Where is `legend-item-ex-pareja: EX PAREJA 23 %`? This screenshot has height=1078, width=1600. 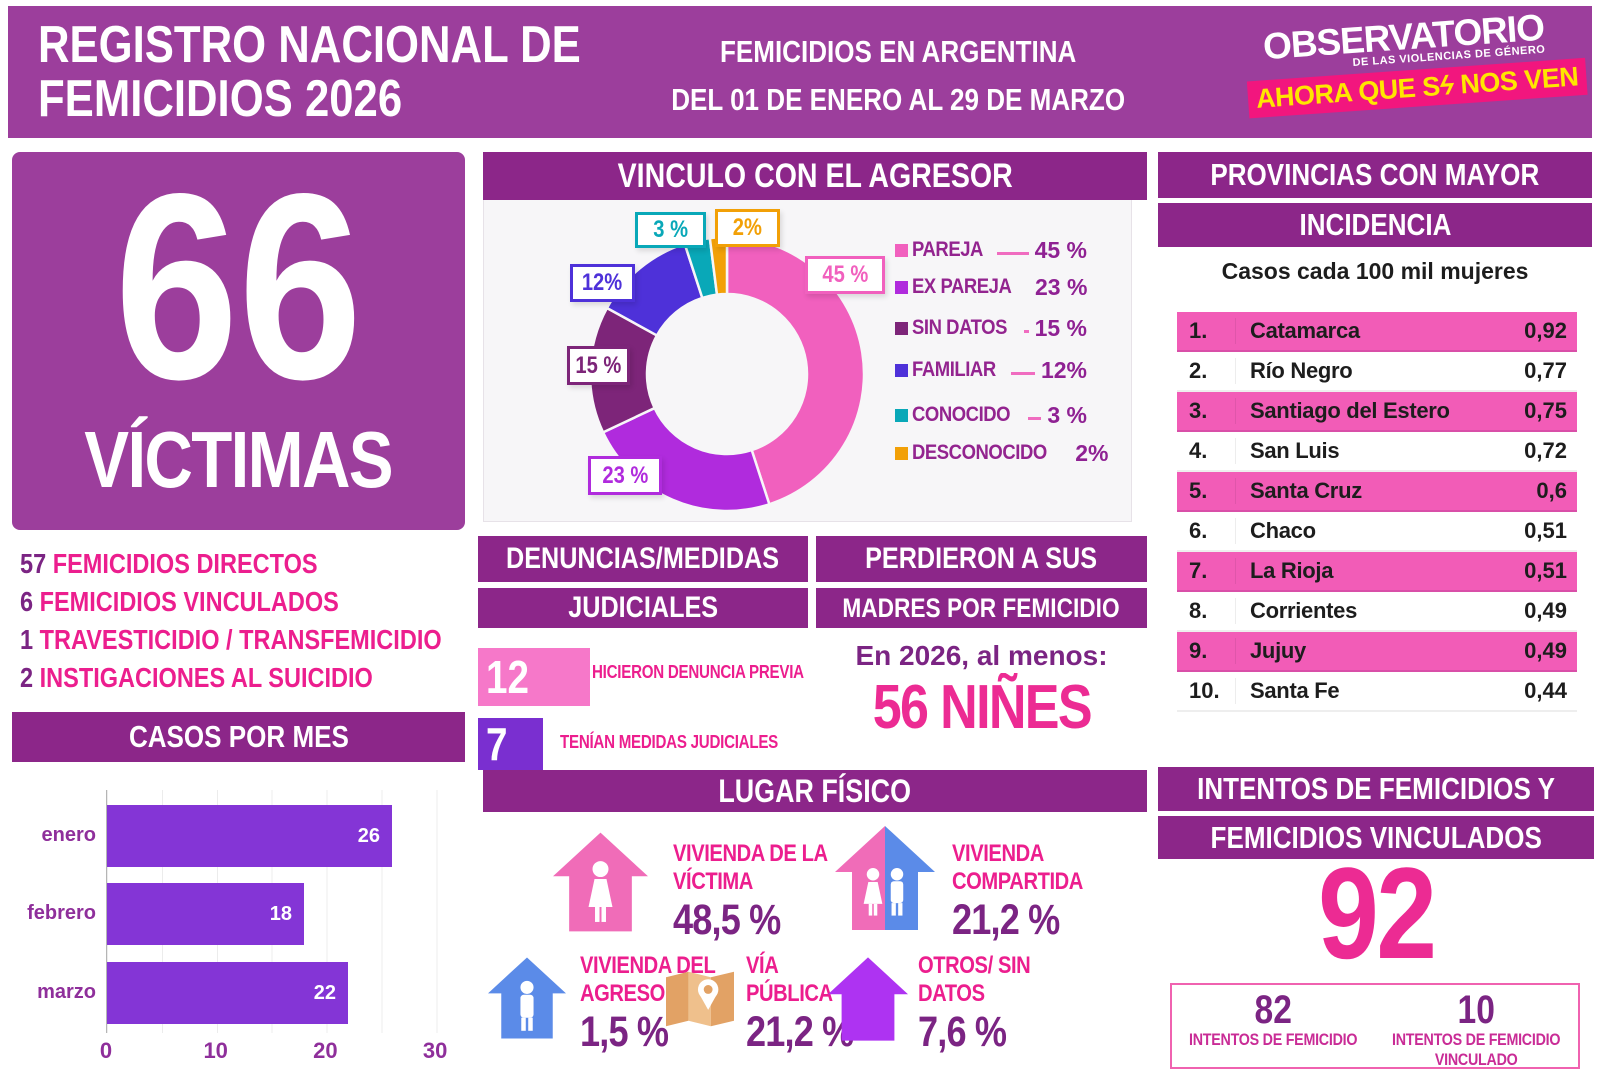
legend-item-ex-pareja: EX PAREJA 23 % is located at coordinates (991, 287).